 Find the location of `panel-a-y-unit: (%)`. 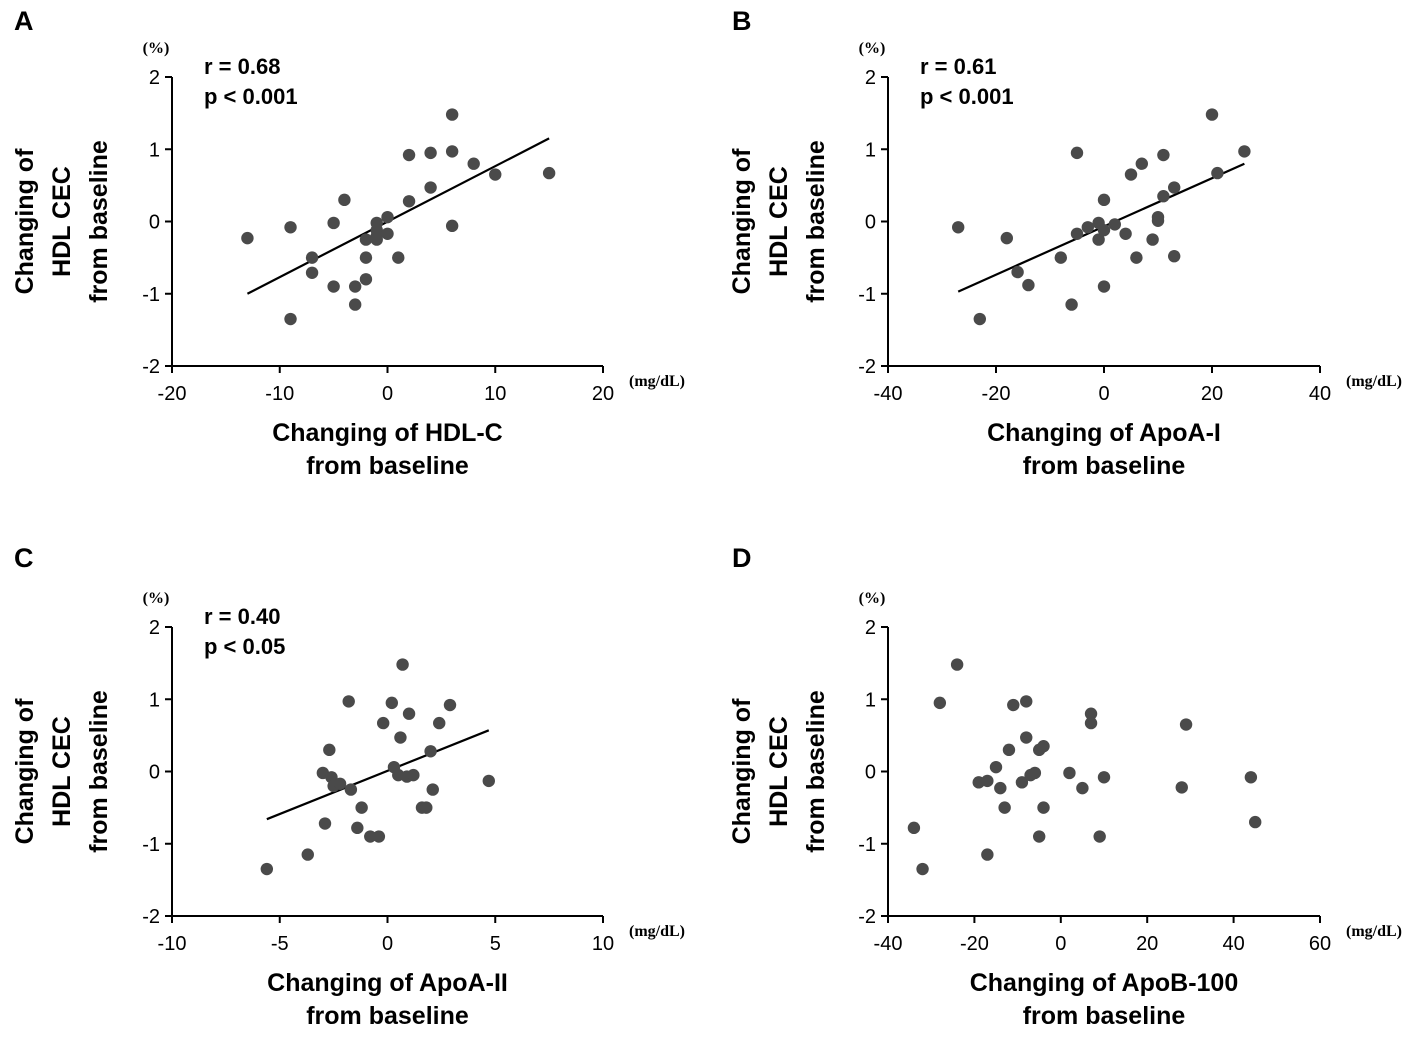

panel-a-y-unit: (%) is located at coordinates (156, 48).